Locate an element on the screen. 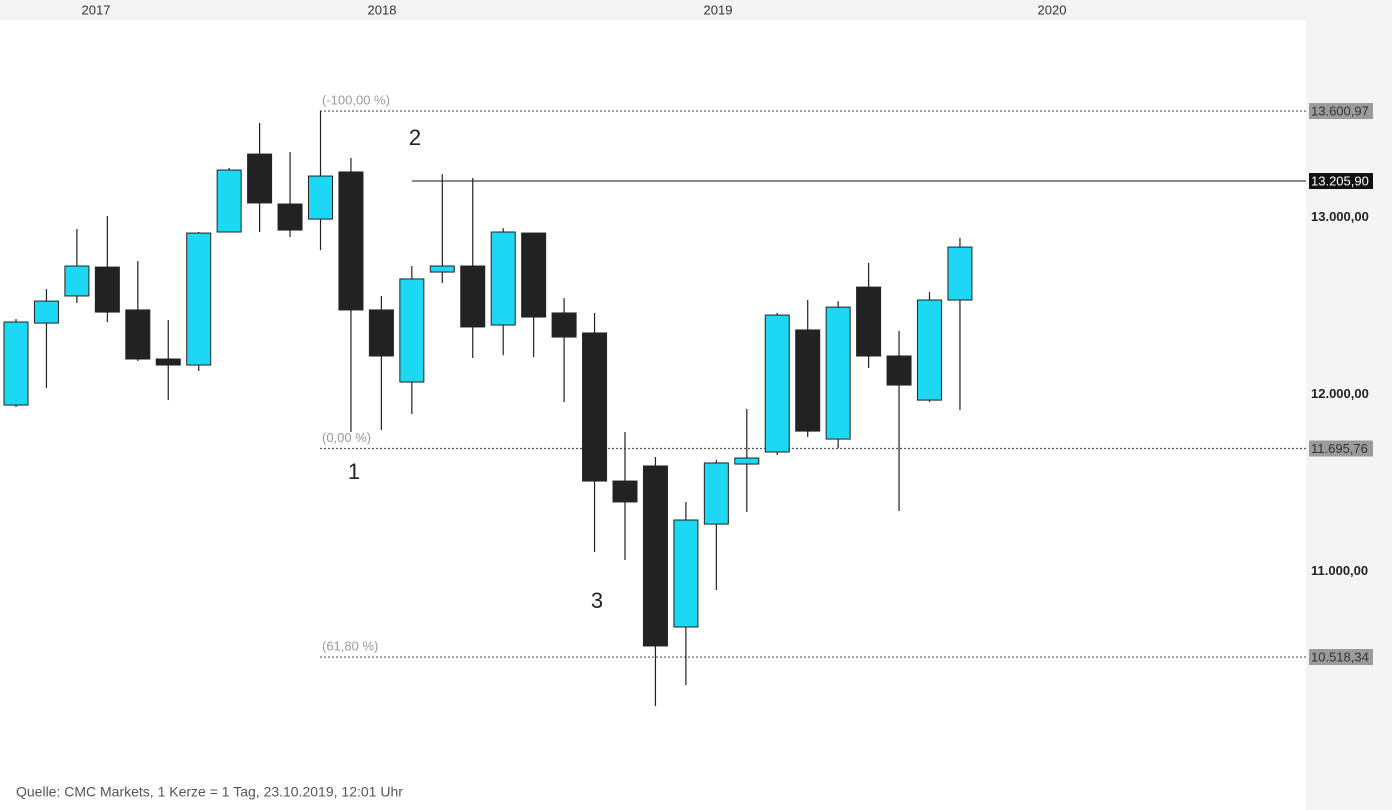 The image size is (1392, 810). wave-label: 1 is located at coordinates (354, 471).